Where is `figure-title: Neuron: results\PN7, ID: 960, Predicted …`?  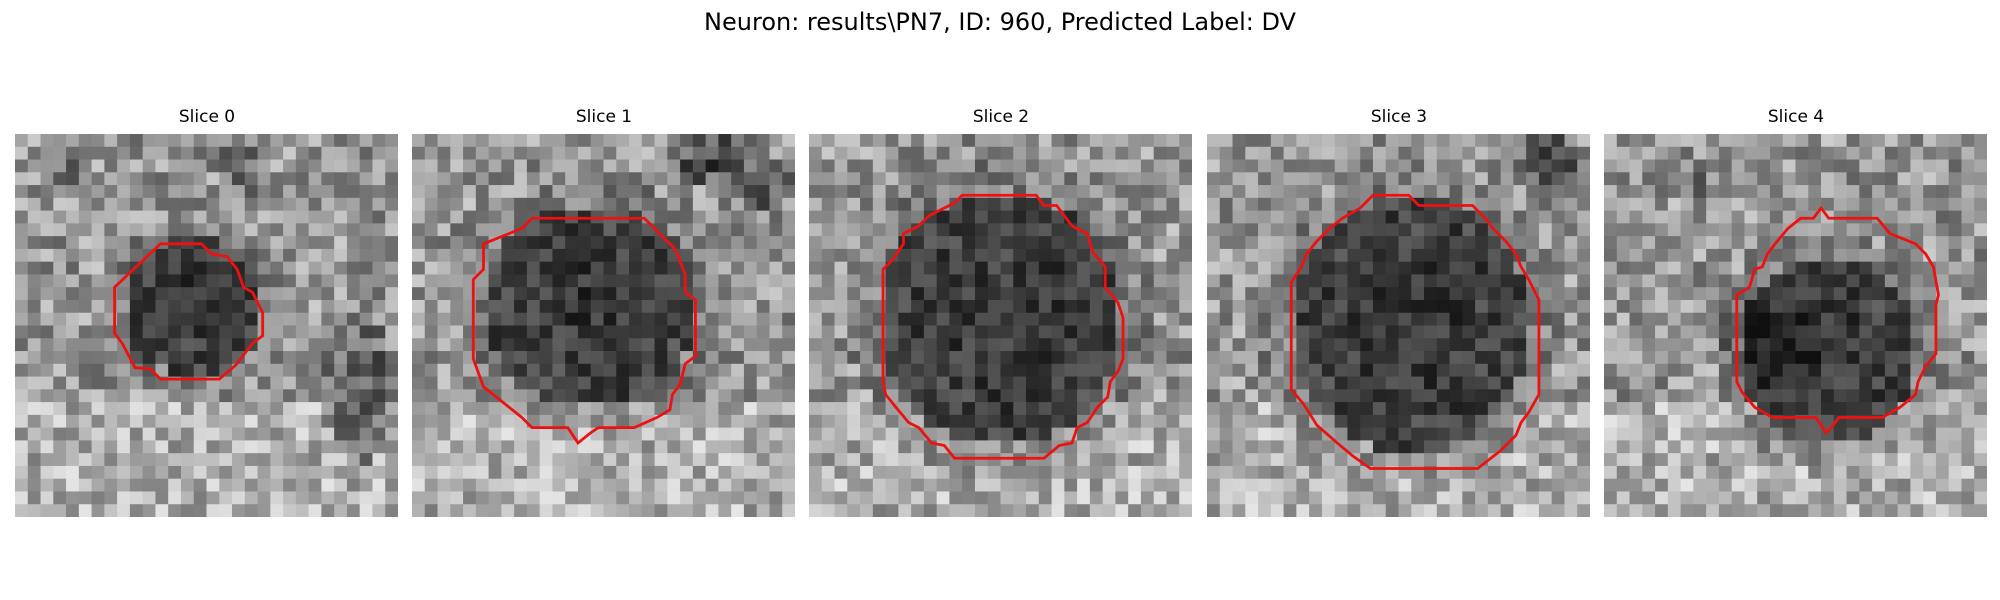
figure-title: Neuron: results\PN7, ID: 960, Predicted … is located at coordinates (1000, 22).